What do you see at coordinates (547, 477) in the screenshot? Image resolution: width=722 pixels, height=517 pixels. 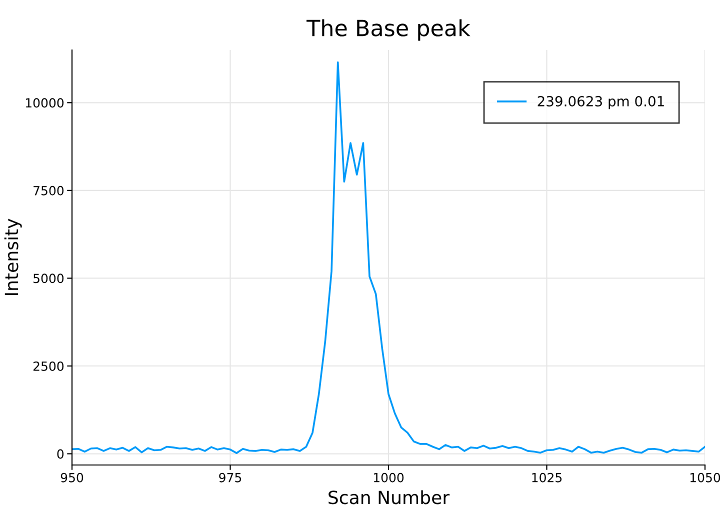 I see `x-tick-label: 1025` at bounding box center [547, 477].